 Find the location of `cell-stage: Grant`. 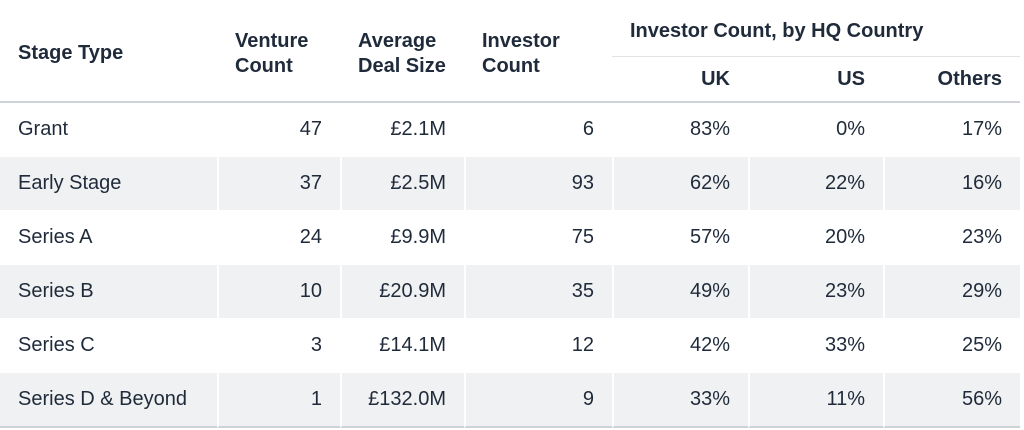

cell-stage: Grant is located at coordinates (108, 130).